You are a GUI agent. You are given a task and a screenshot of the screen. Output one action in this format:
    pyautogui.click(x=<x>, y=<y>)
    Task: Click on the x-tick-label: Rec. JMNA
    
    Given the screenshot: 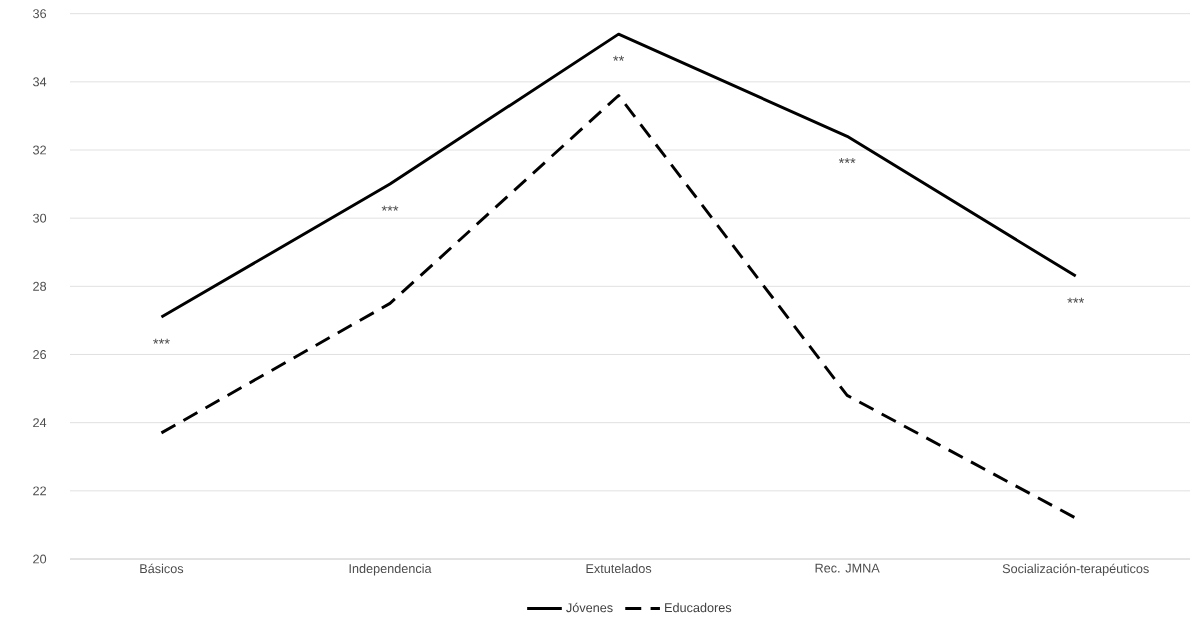 What is the action you would take?
    pyautogui.click(x=847, y=568)
    